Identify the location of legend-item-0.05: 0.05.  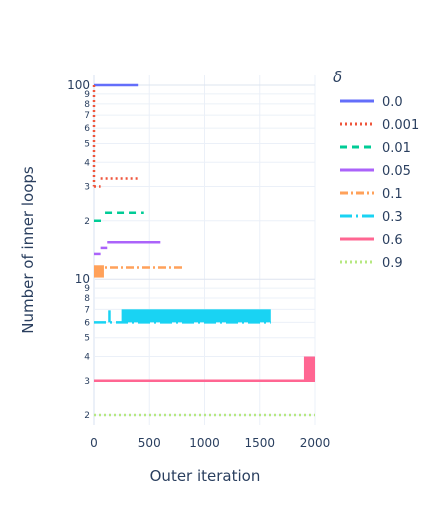
(375, 171).